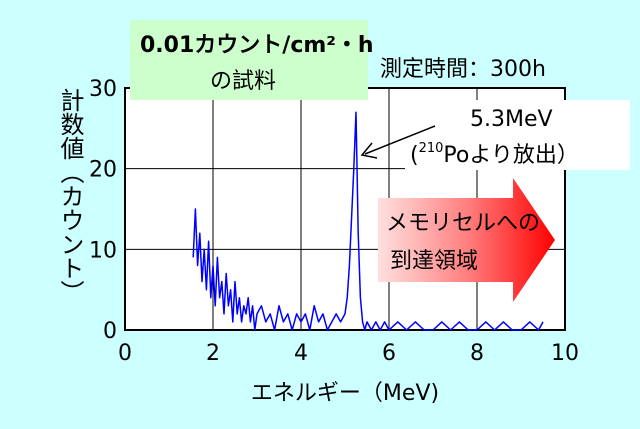  Describe the element at coordinates (414, 155) in the screenshot. I see `peak-source-paren: (` at that location.